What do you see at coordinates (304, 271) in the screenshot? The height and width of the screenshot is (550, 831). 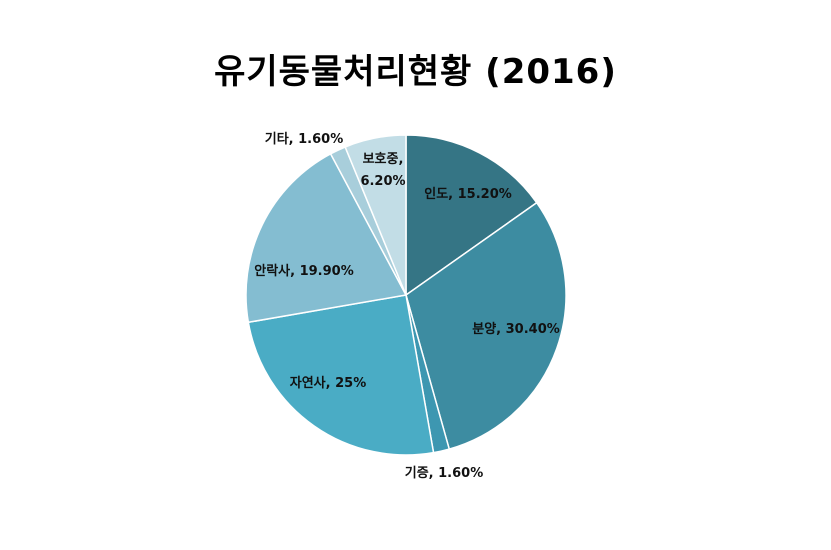 I see `slice-label-5: 안락사, 19.90%` at bounding box center [304, 271].